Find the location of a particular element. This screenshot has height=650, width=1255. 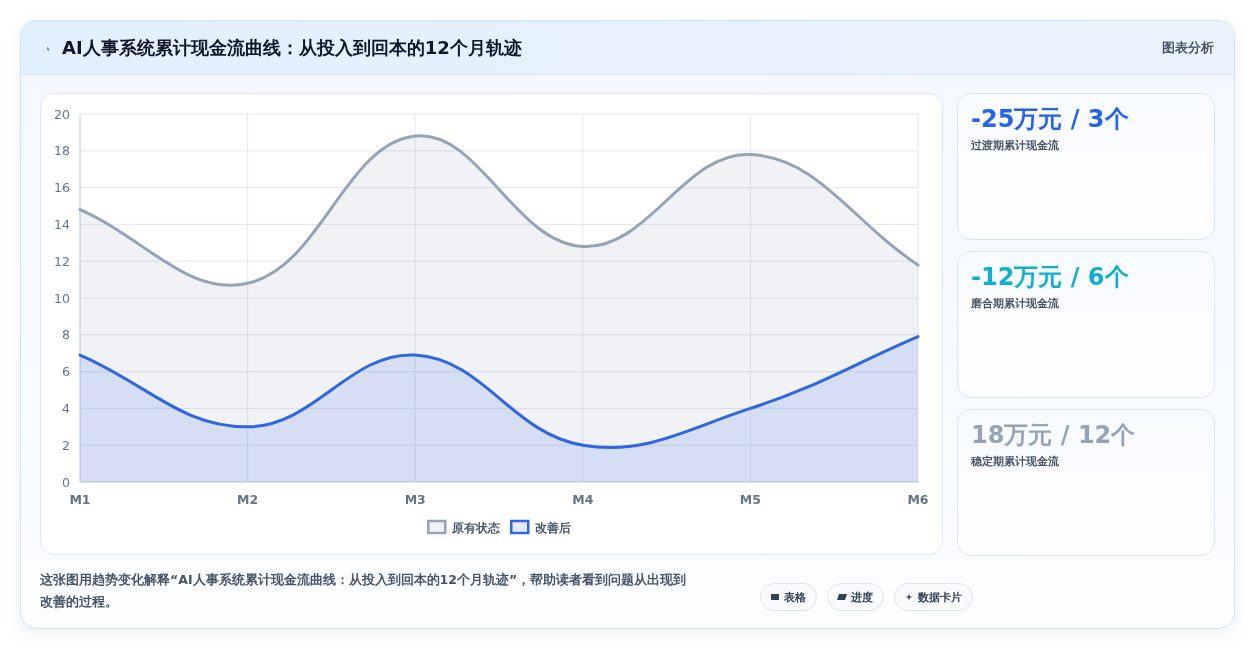

x-tick-label: M1 is located at coordinates (80, 499).